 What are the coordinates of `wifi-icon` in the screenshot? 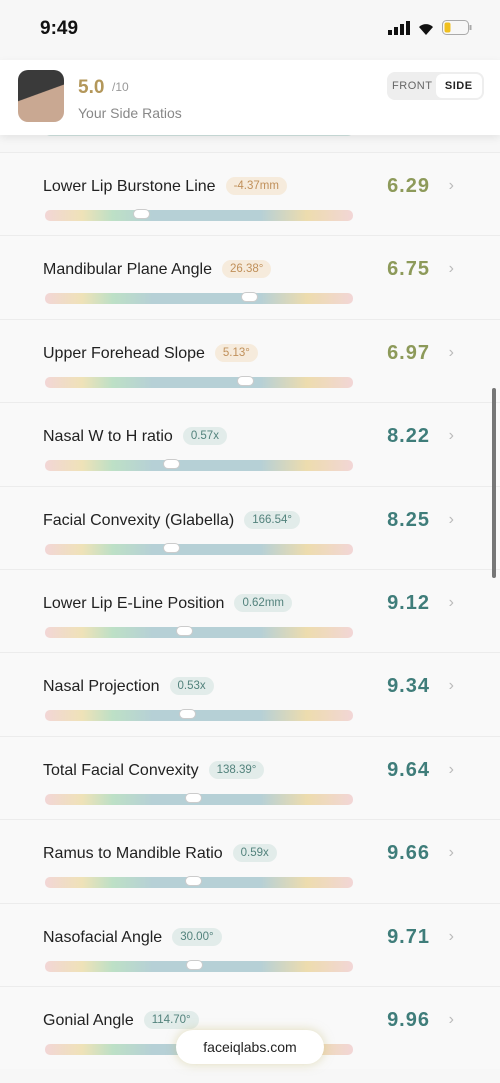 It's located at (426, 29).